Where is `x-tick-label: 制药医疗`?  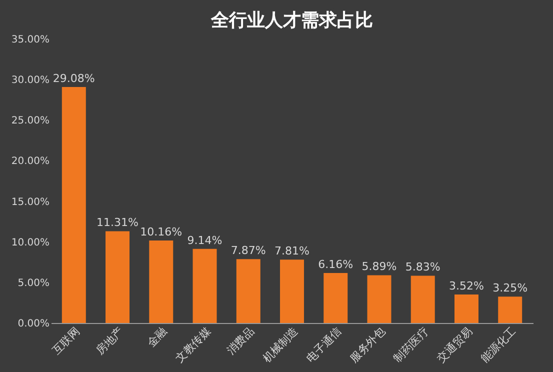
x-tick-label: 制药医疗 is located at coordinates (411, 345).